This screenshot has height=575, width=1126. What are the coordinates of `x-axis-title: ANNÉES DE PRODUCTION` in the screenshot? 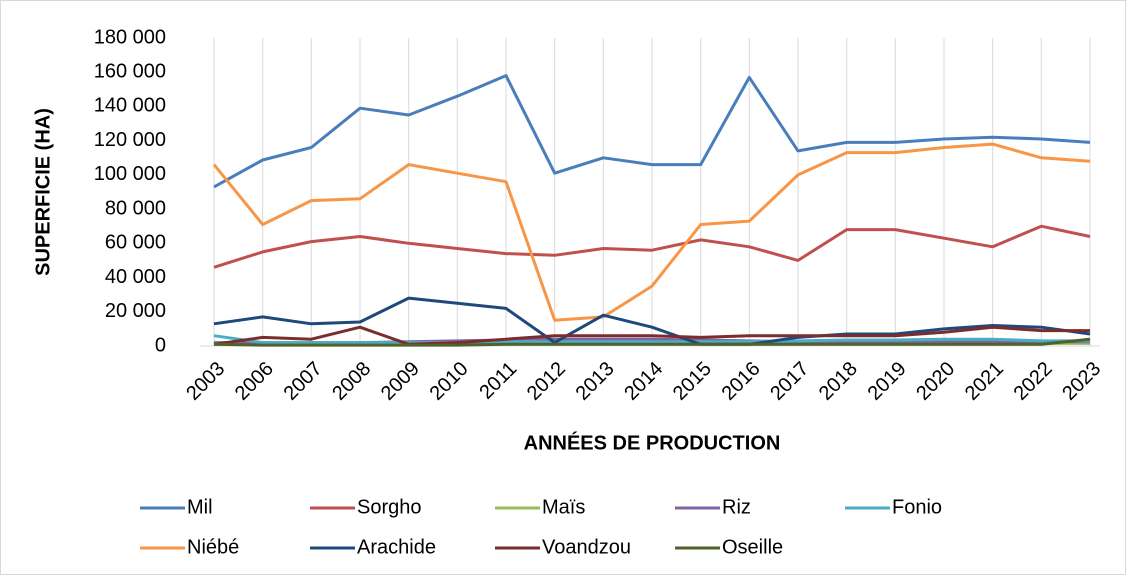 It's located at (652, 442).